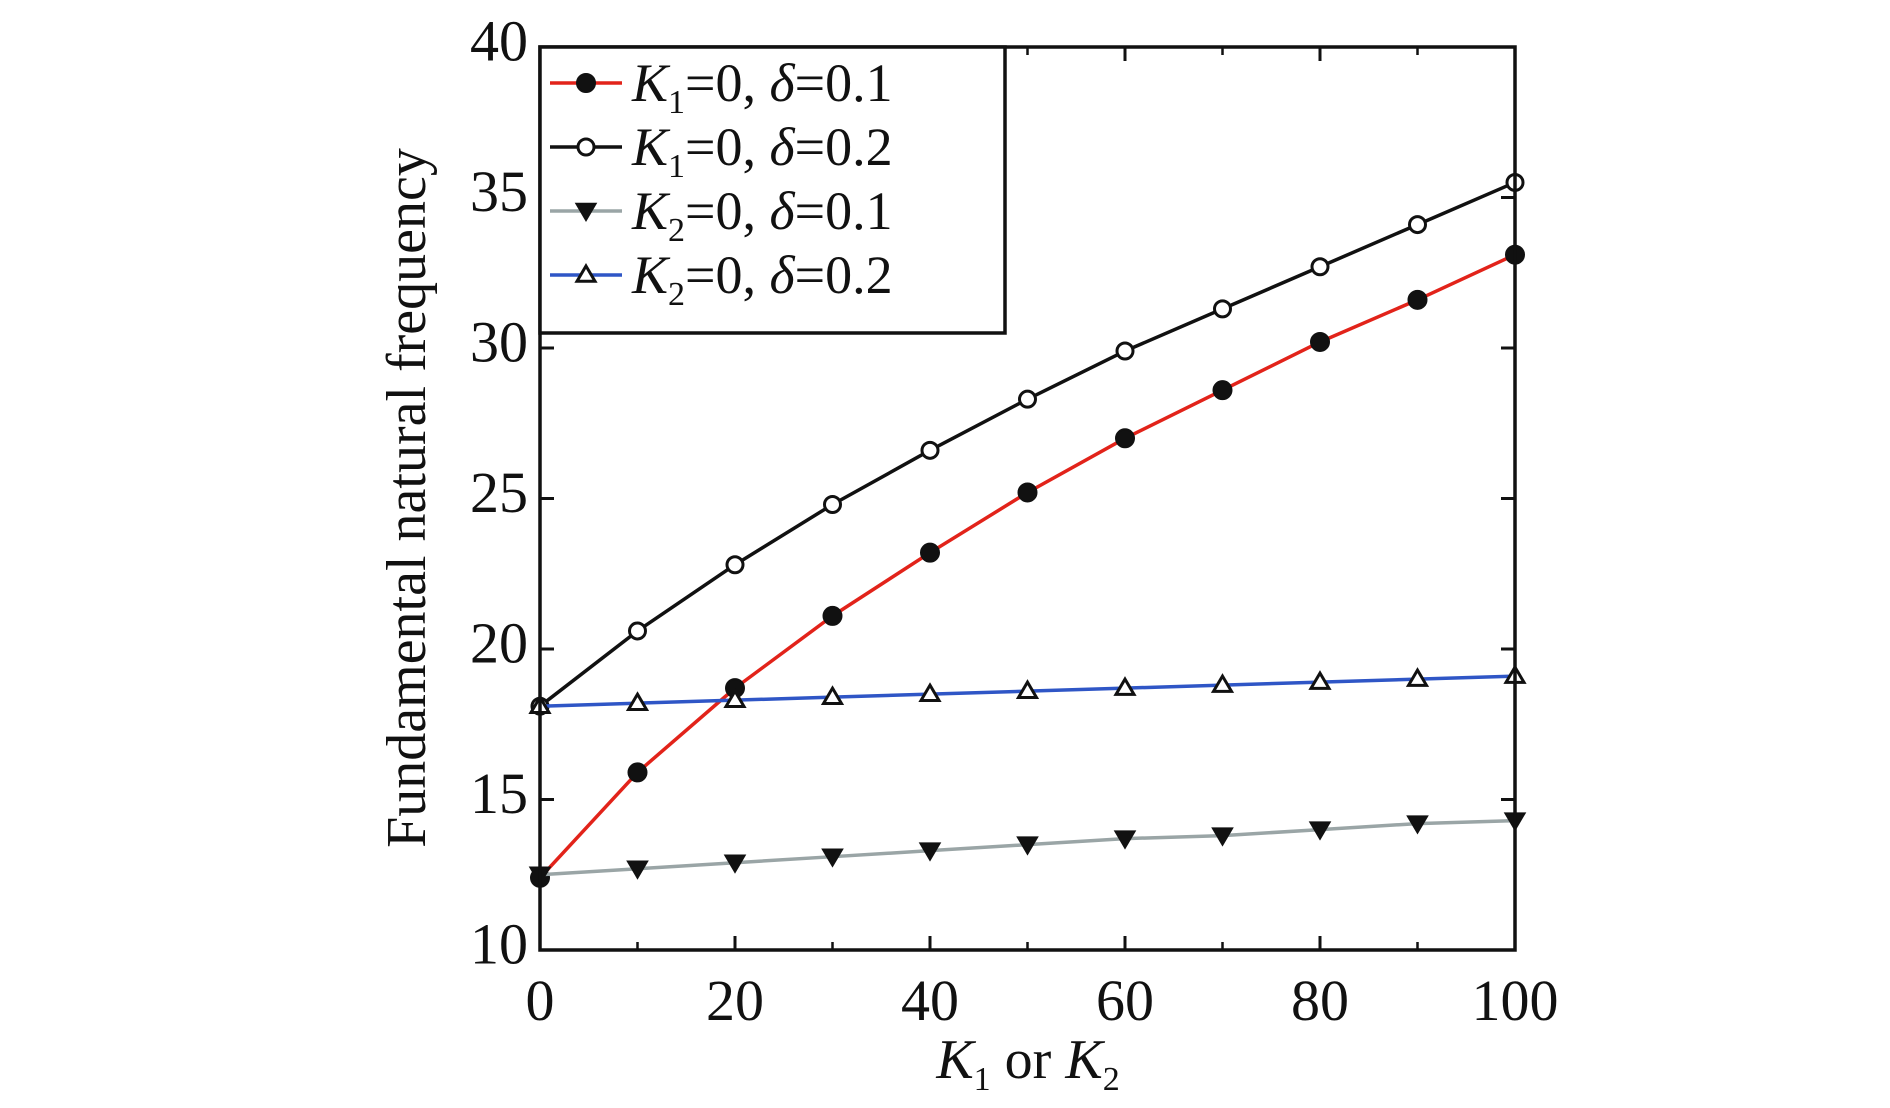  I want to click on x-axis-title-middle: or, so click(1028, 1060).